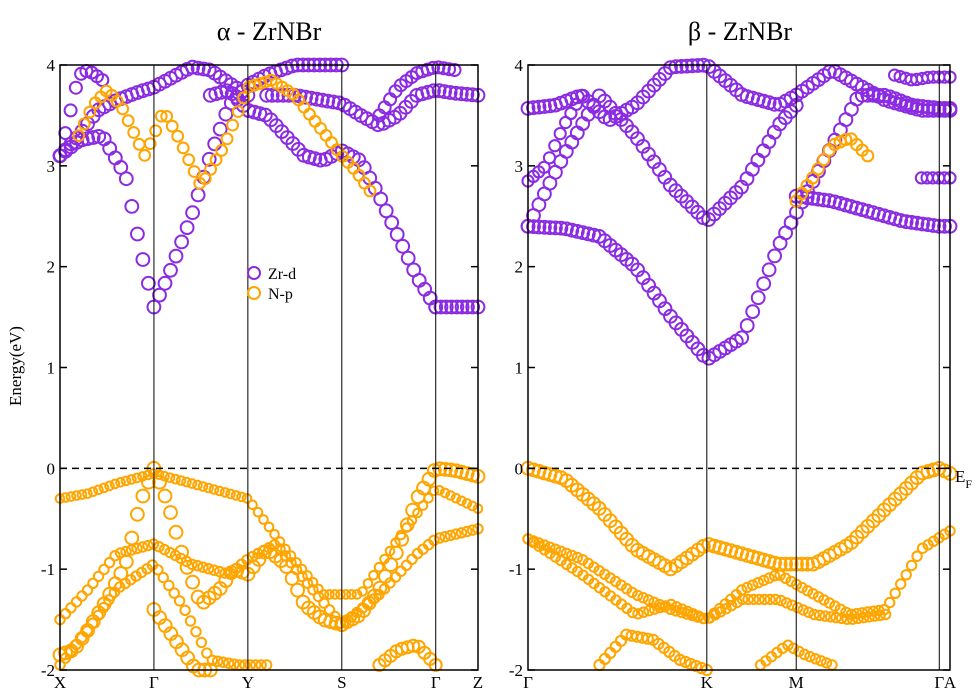  I want to click on legend-label-zr-d: Zr-d, so click(282, 274).